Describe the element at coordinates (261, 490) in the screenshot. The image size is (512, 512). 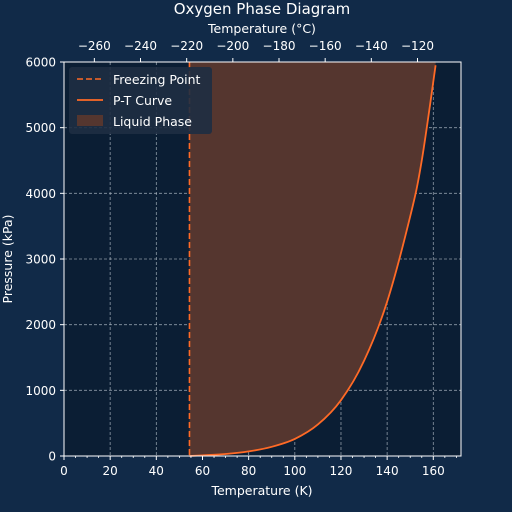
I see `x-axis-title: Temperature (K)` at that location.